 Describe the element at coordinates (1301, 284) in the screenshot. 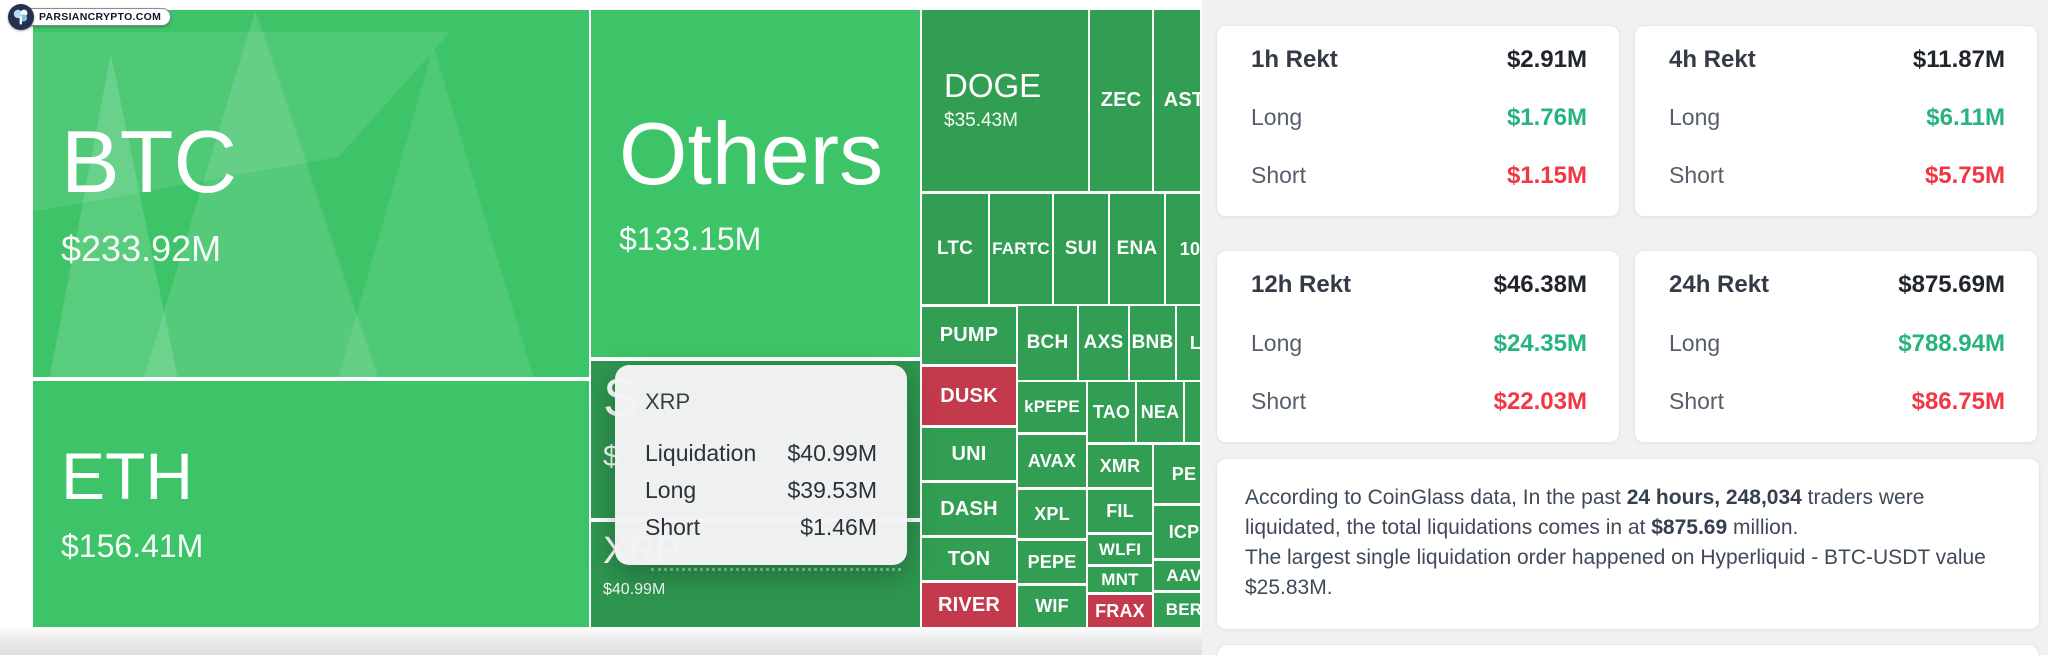

I see `stat-title: 12h Rekt` at that location.